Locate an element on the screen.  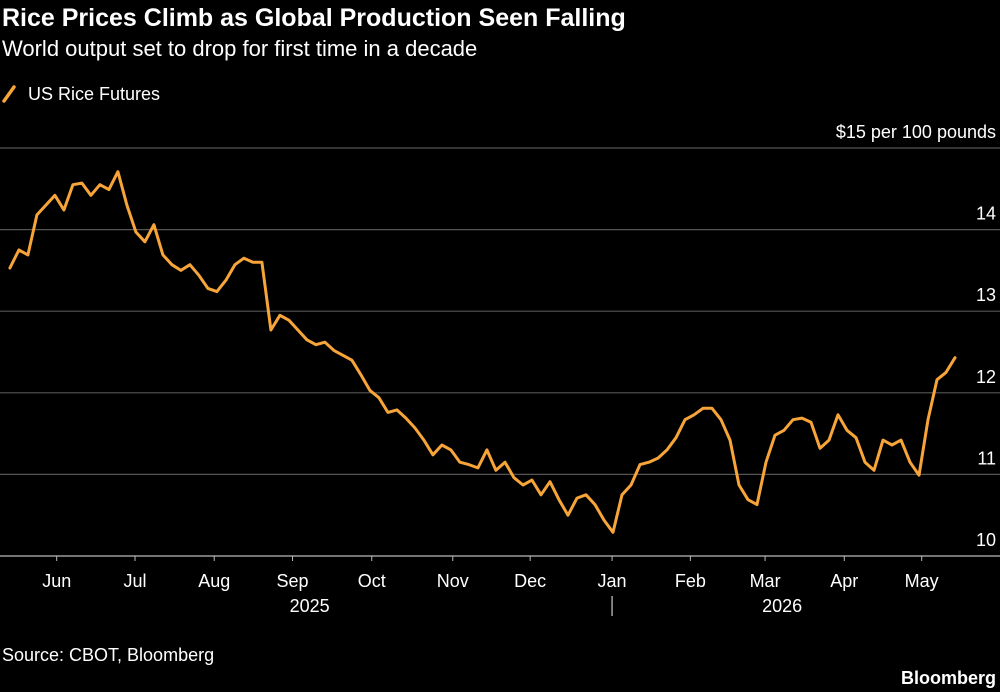
x-tick-label: Oct is located at coordinates (372, 581).